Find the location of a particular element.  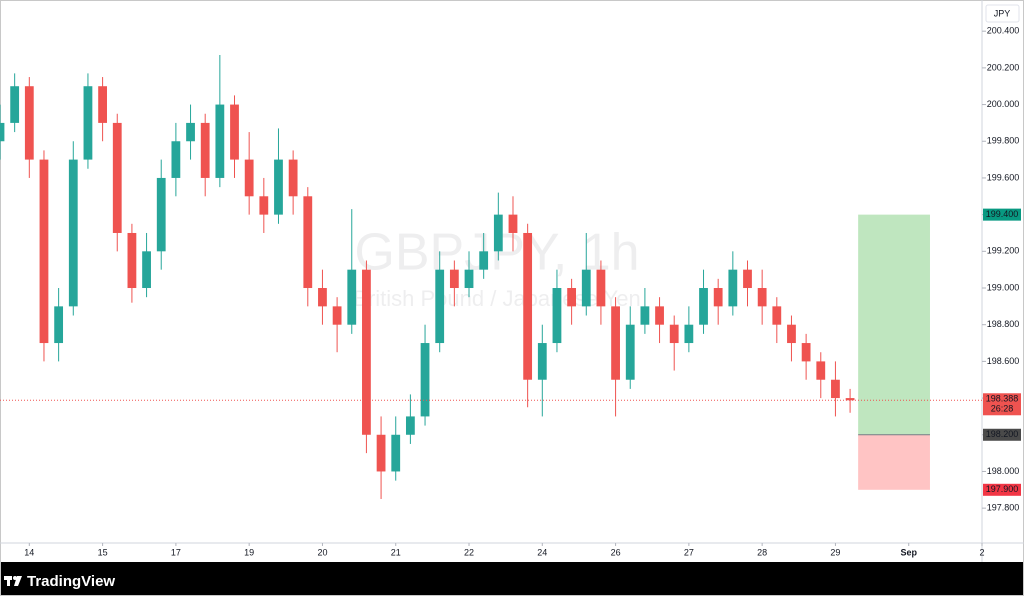

x-tick-label: 22 is located at coordinates (469, 552).